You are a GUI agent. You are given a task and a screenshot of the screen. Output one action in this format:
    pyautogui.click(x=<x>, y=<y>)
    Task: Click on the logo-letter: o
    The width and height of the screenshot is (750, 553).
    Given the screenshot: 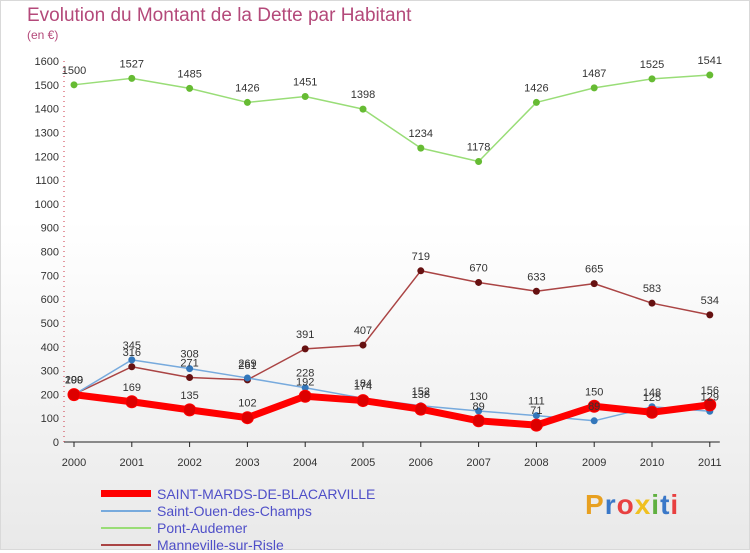 What is the action you would take?
    pyautogui.click(x=625, y=504)
    